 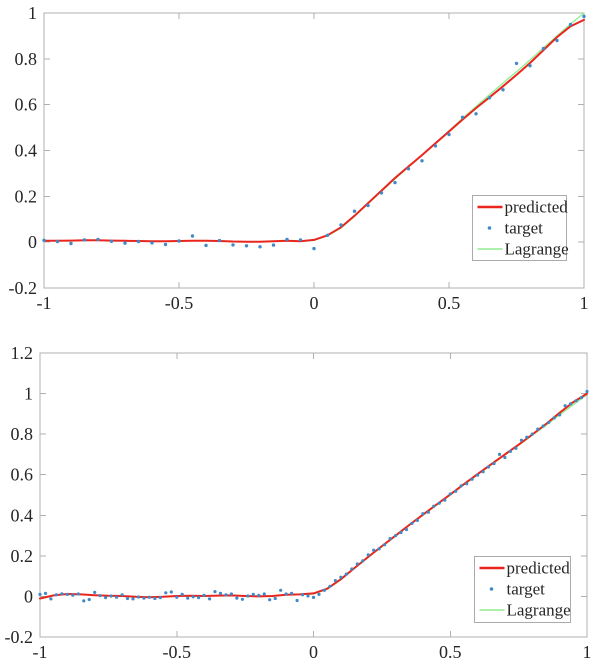 I want to click on y-tick-label: 0.4, so click(x=22, y=515).